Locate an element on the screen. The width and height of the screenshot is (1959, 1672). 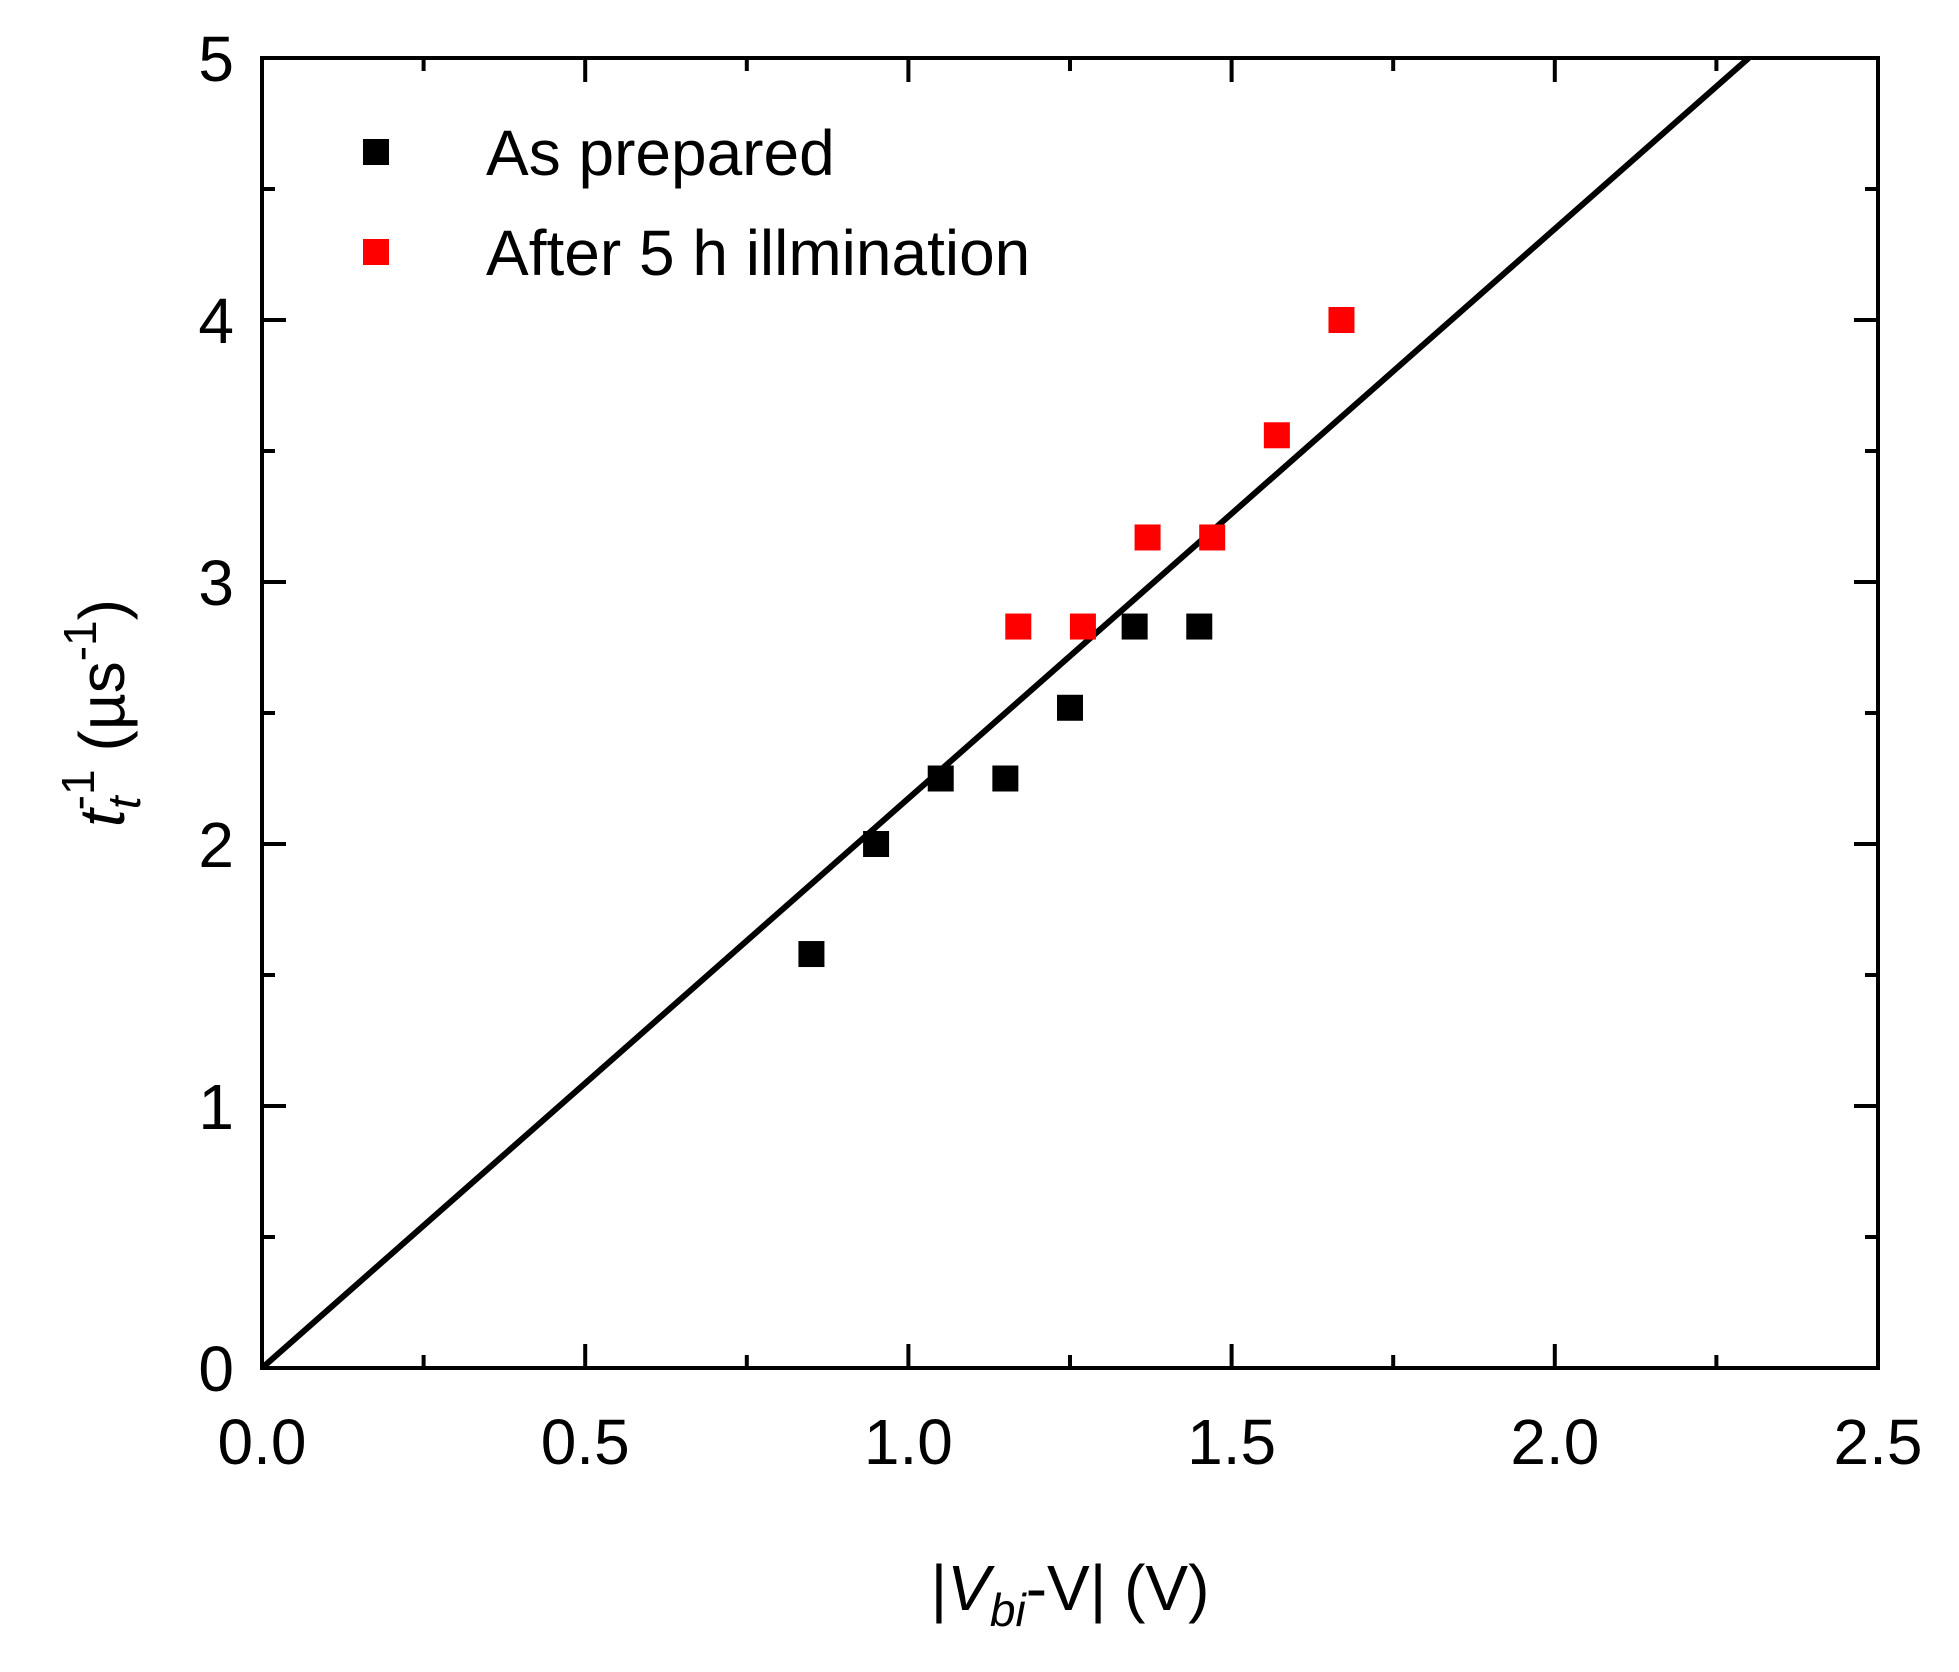
legend: As prepared After 5 h illmination is located at coordinates (696, 203).